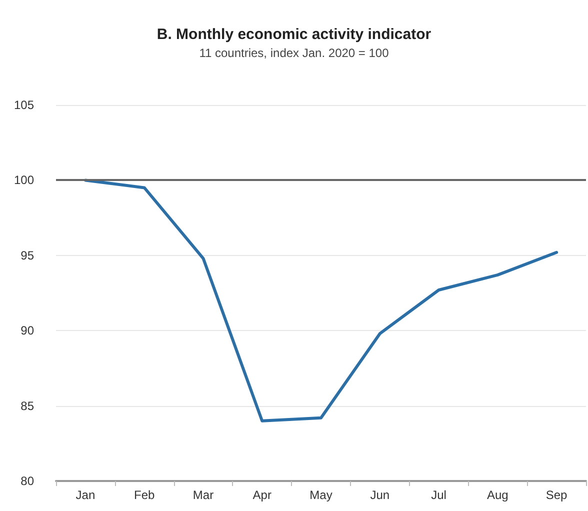  What do you see at coordinates (438, 495) in the screenshot?
I see `x-tick-label: Jul` at bounding box center [438, 495].